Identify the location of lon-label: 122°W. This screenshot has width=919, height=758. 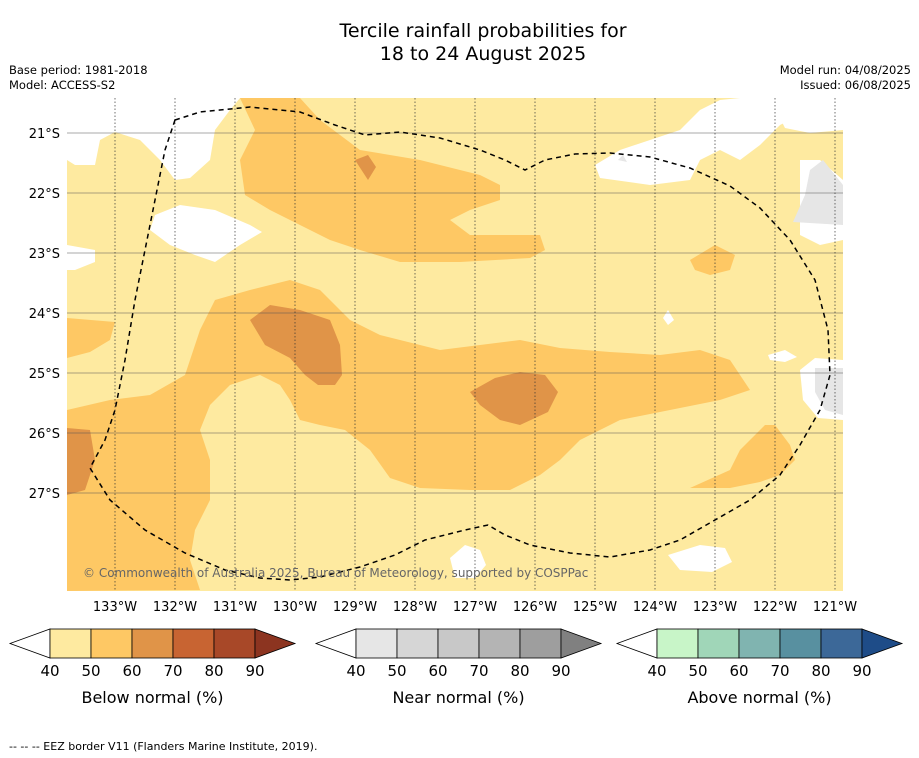
(775, 607).